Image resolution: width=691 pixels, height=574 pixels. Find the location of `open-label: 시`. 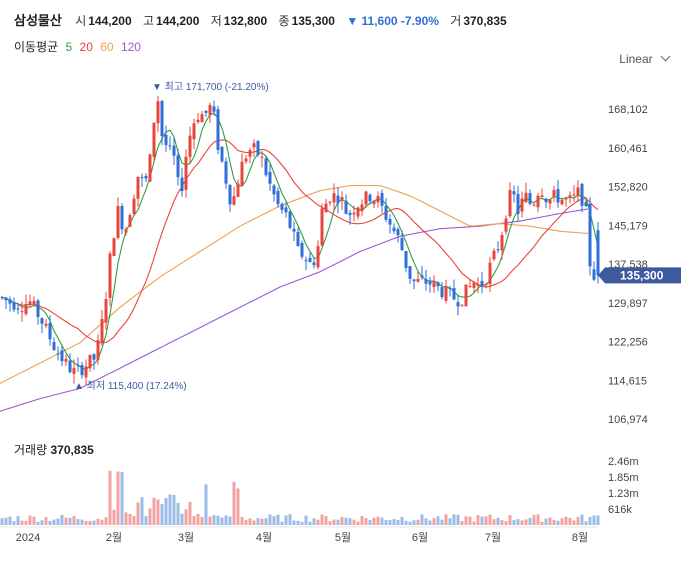

open-label: 시 is located at coordinates (81, 21).